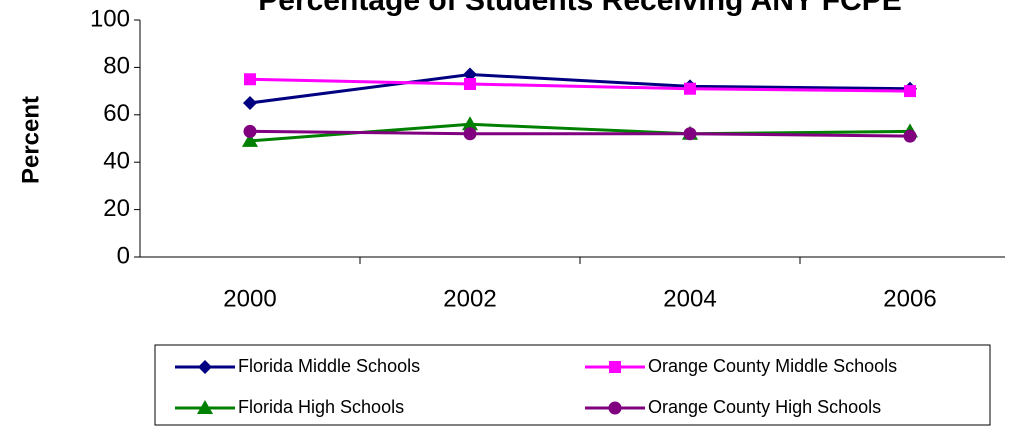 Image resolution: width=1012 pixels, height=426 pixels. Describe the element at coordinates (116, 208) in the screenshot. I see `y-tick-label: 20` at that location.